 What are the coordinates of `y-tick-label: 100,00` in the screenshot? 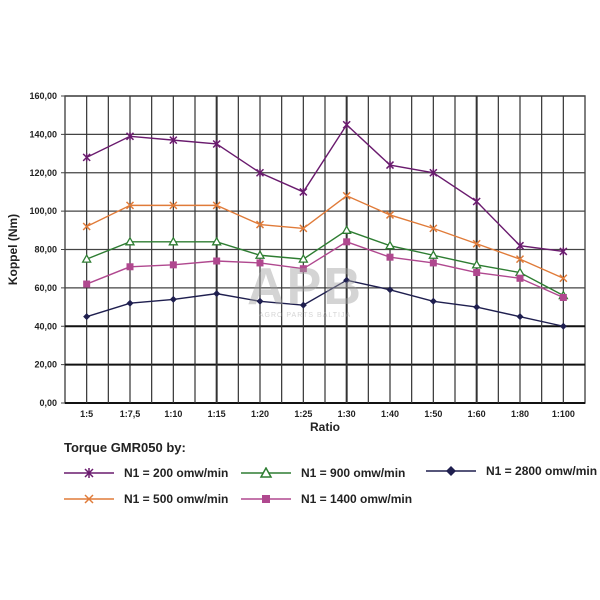 It's located at (43, 211).